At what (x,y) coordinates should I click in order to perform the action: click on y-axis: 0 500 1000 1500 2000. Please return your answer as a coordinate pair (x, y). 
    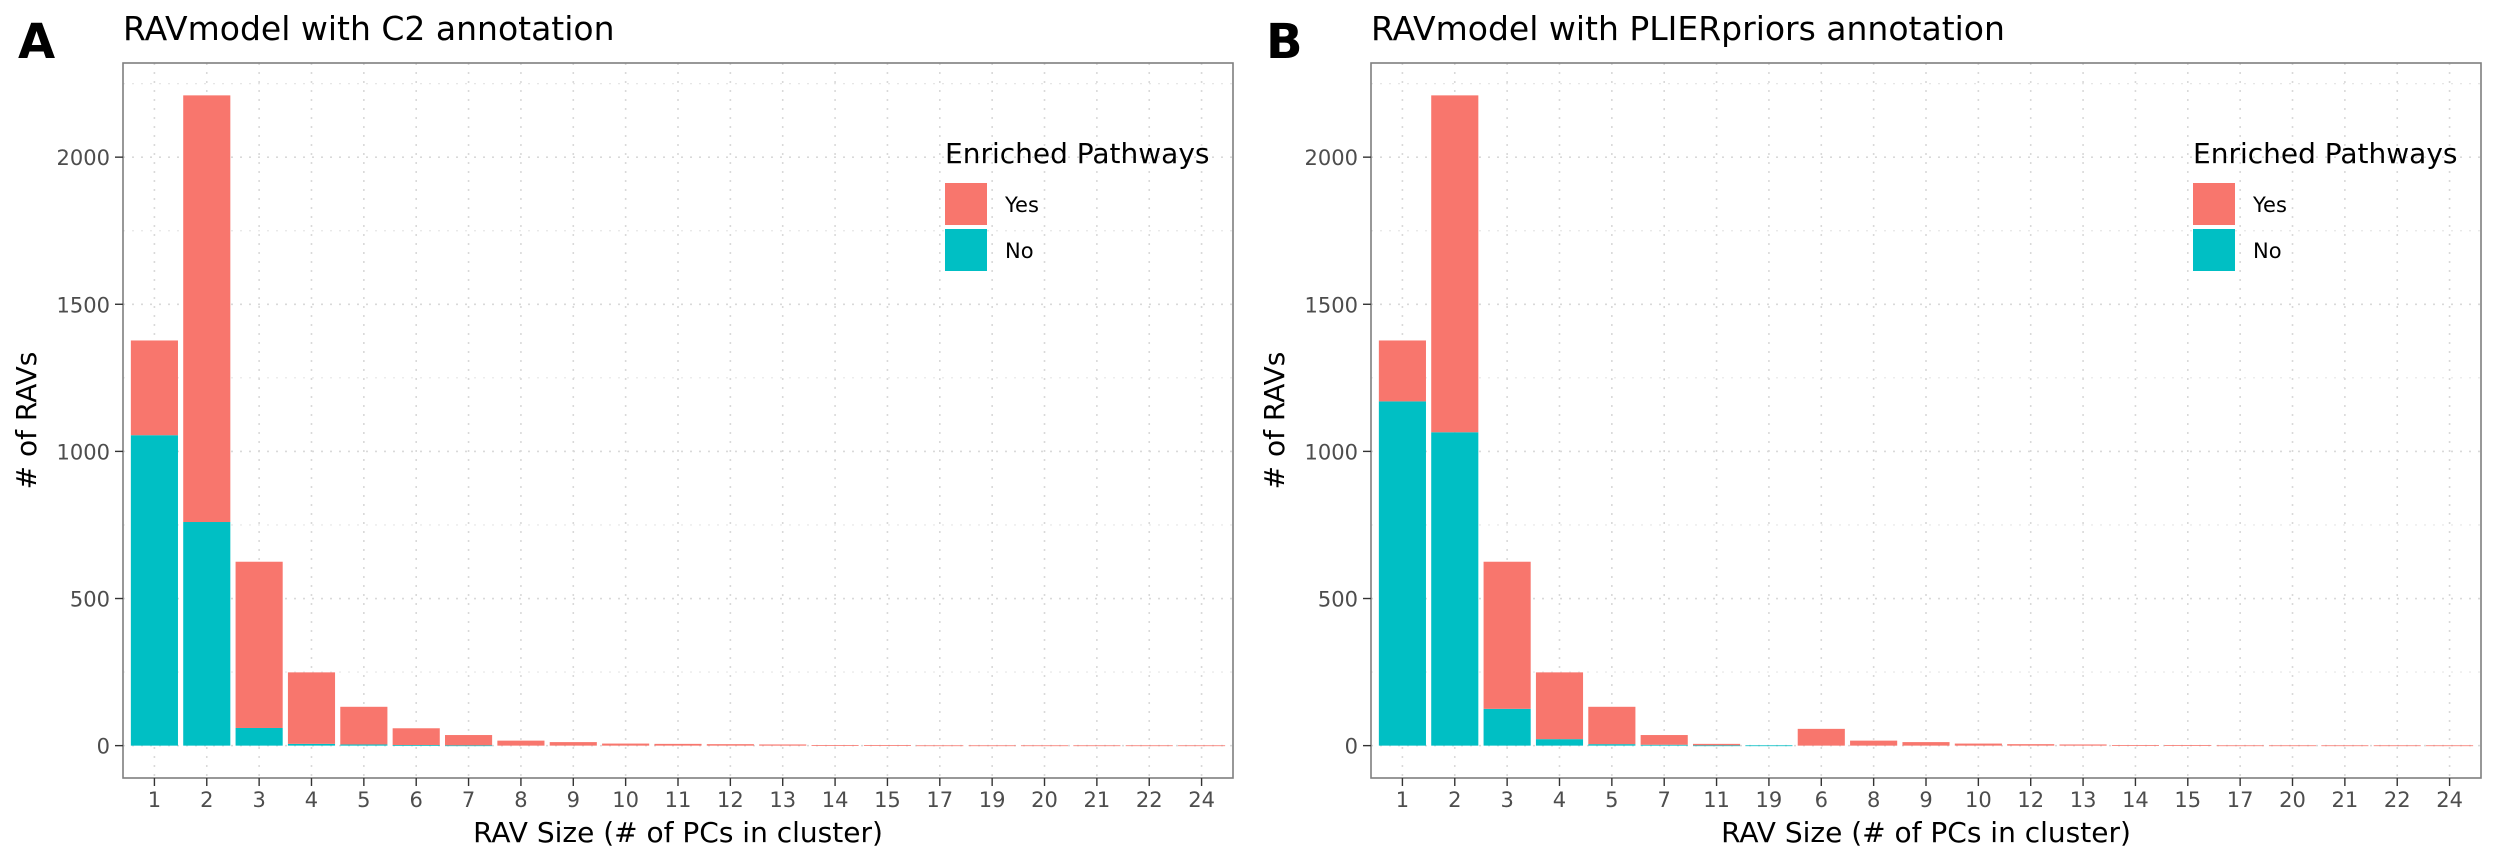
    Looking at the image, I should click on (1338, 452).